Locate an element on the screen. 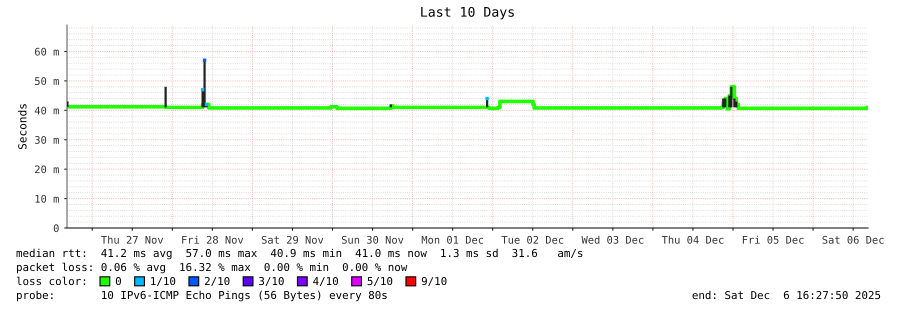 This screenshot has height=310, width=897. legend-label: 2/10 is located at coordinates (217, 281).